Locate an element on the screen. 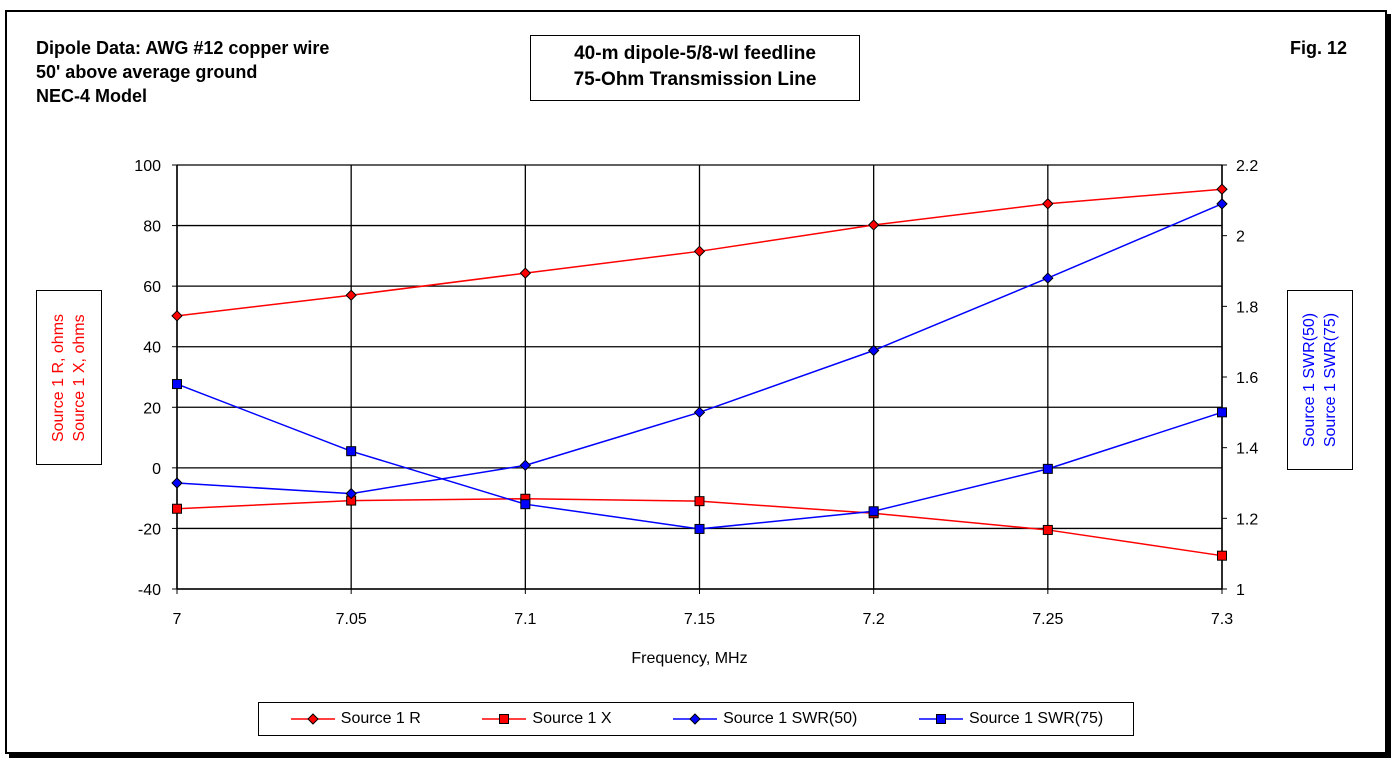 The width and height of the screenshot is (1394, 762). legend-item-source-1-r: Source 1 R is located at coordinates (355, 719).